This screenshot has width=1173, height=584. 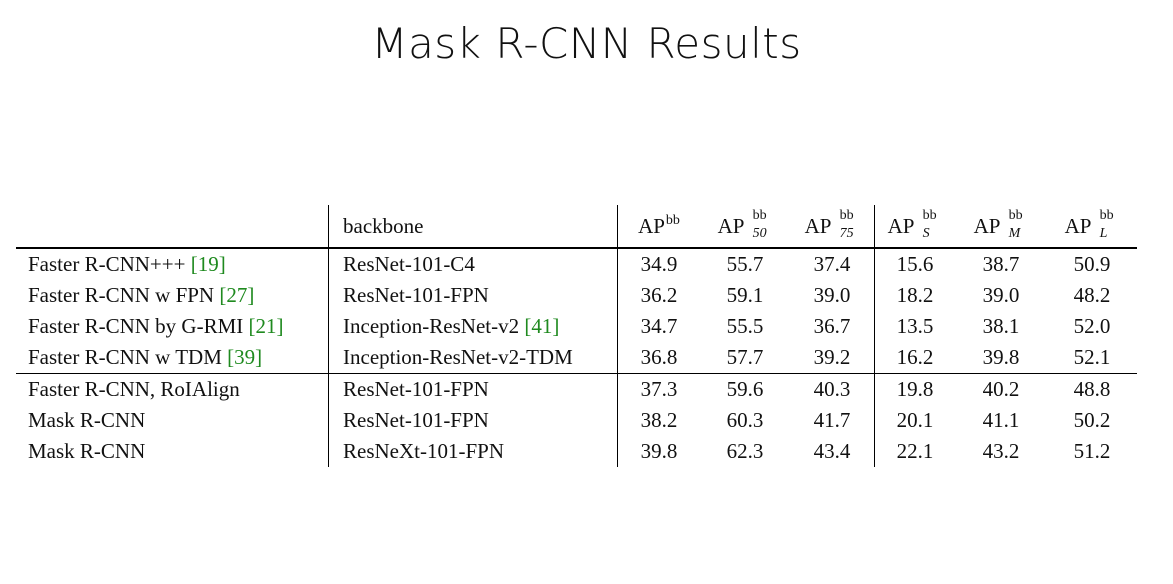 What do you see at coordinates (658, 264) in the screenshot?
I see `metric-value: 34.9` at bounding box center [658, 264].